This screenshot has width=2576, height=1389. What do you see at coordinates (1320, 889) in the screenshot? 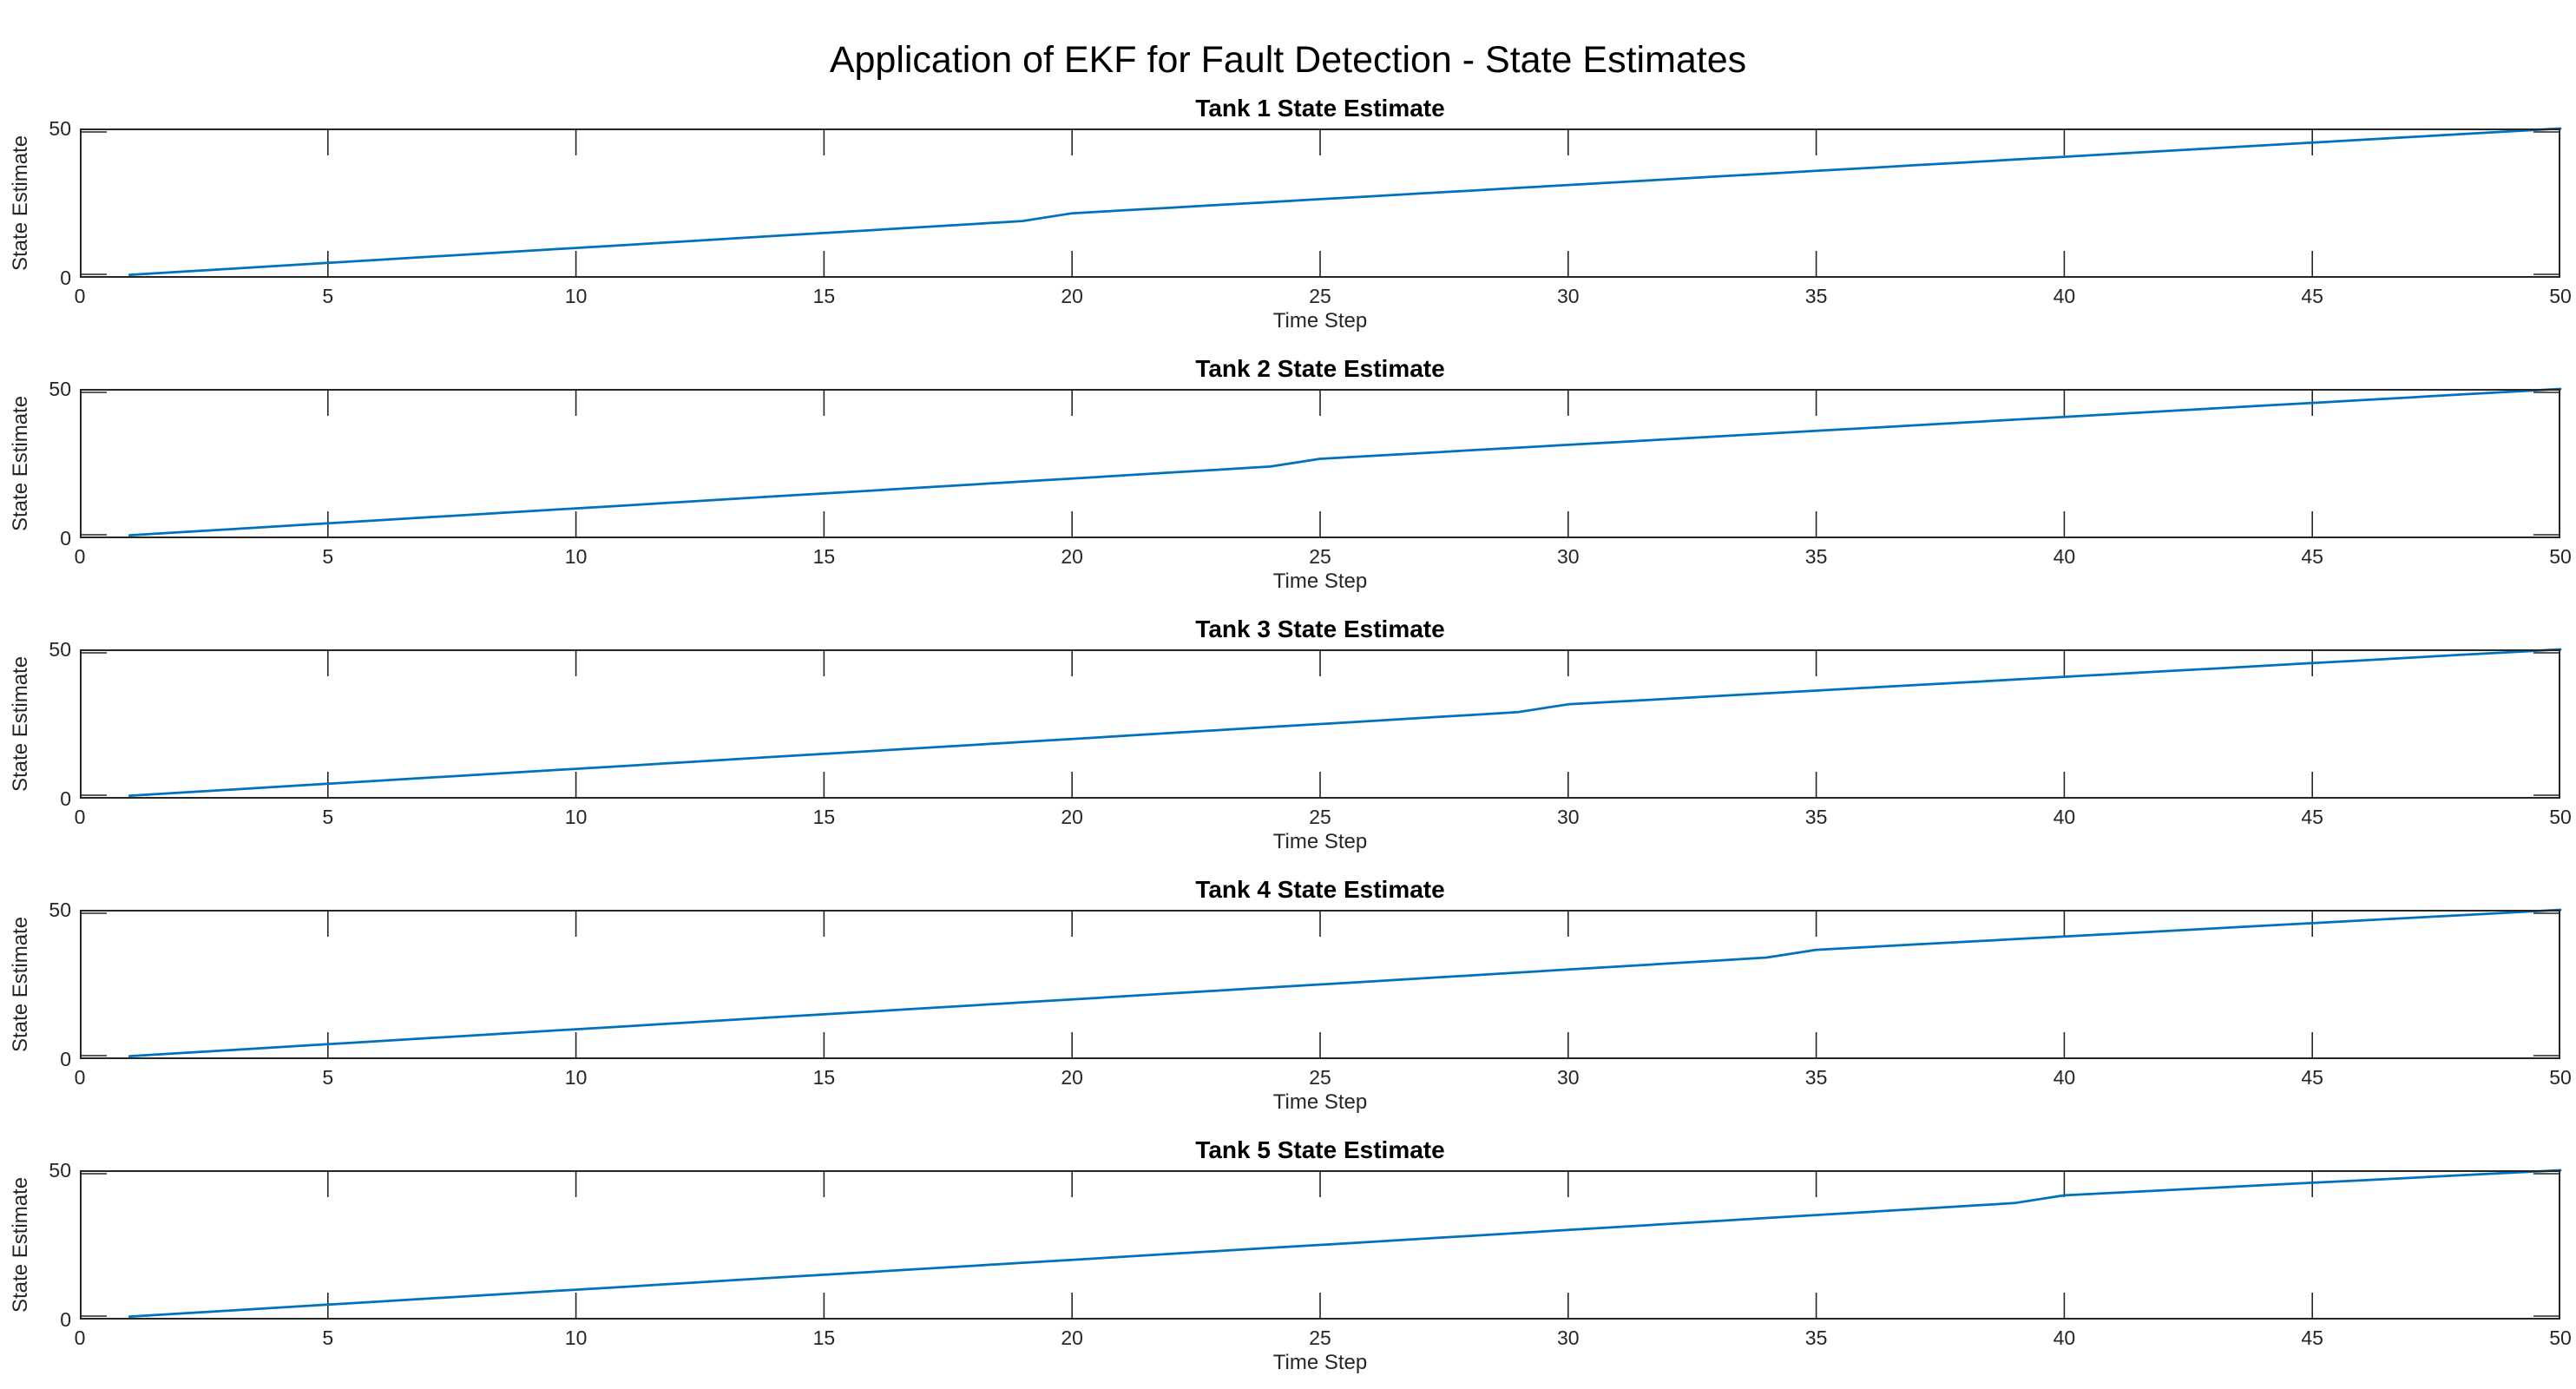
I see `subplot-title: Tank 4 State Estimate` at bounding box center [1320, 889].